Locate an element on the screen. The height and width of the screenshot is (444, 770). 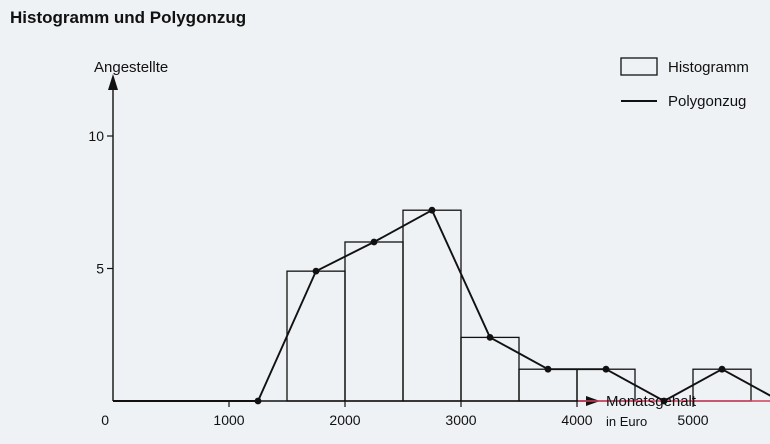
x-tick-label-1000: 1000 is located at coordinates (228, 420).